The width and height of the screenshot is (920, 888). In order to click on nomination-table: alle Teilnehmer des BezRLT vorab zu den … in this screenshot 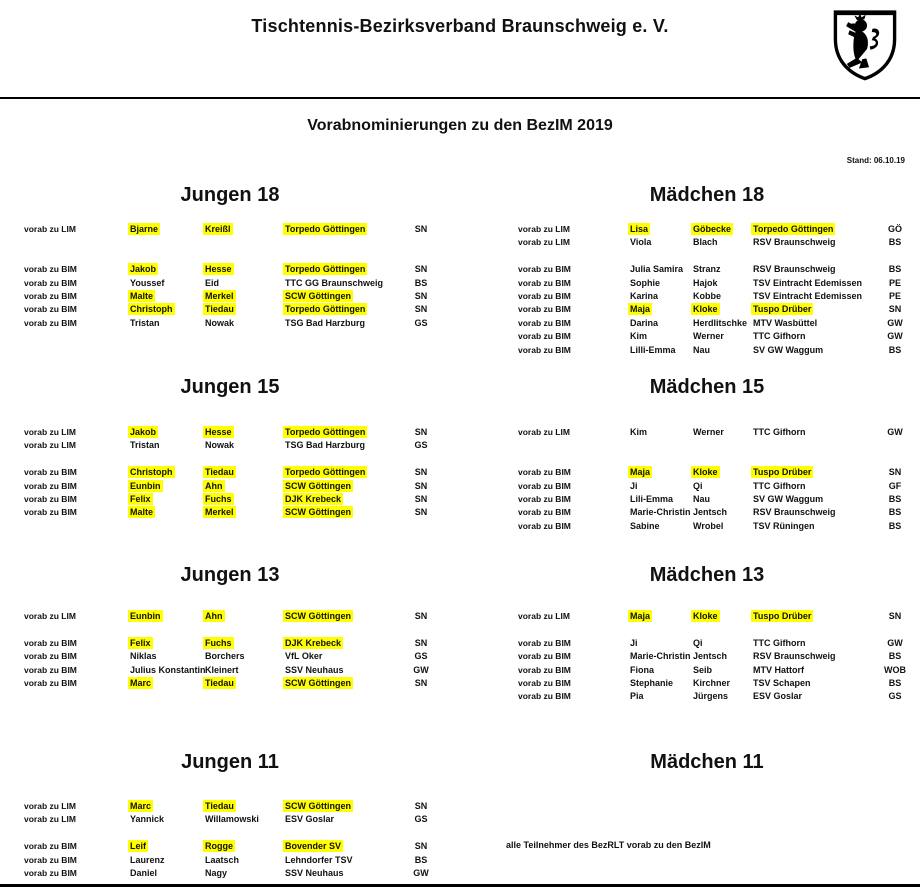, I will do `click(690, 827)`.